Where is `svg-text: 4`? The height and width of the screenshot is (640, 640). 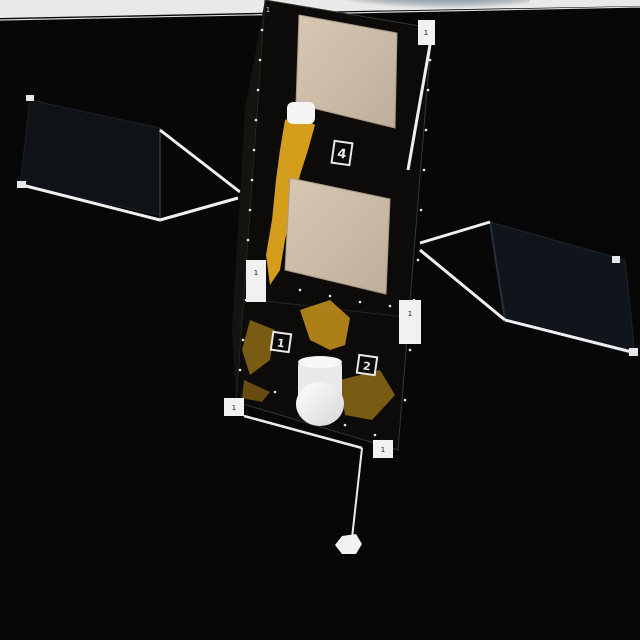
svg-text: 4 is located at coordinates (341, 154).